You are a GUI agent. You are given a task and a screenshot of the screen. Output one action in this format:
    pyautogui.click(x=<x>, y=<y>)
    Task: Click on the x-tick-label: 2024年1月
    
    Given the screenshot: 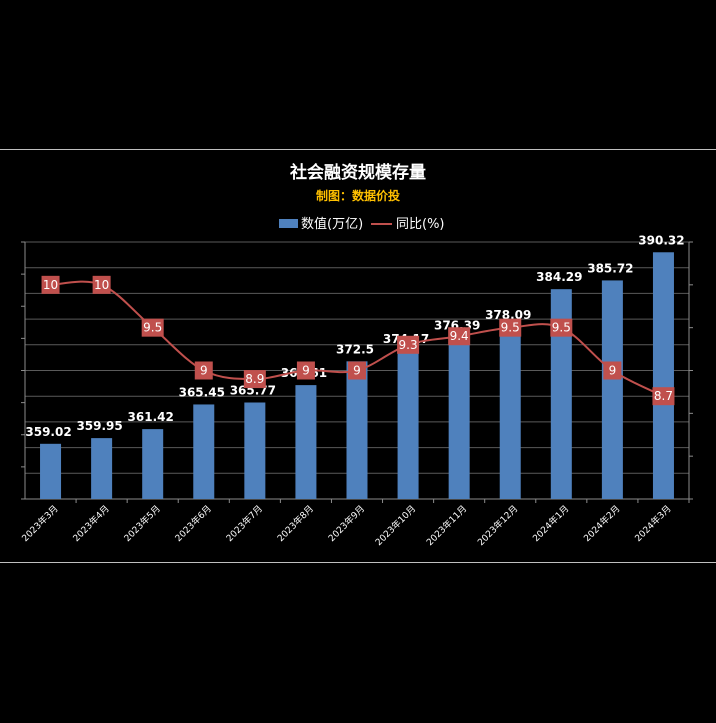 What is the action you would take?
    pyautogui.click(x=550, y=523)
    